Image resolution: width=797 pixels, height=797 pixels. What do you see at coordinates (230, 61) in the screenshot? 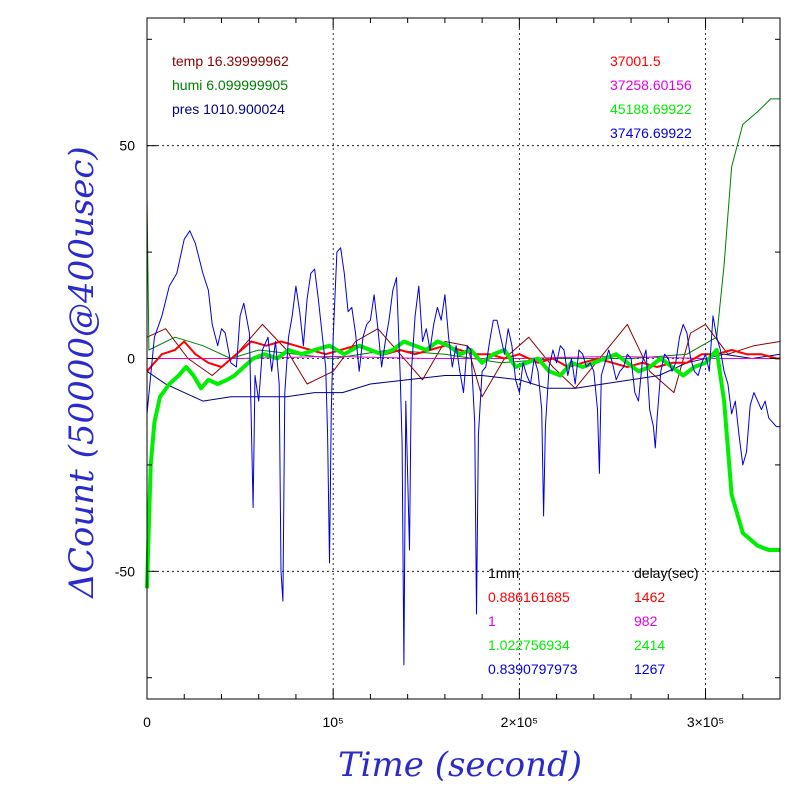
I see `label-temp: temp 16.39999962` at bounding box center [230, 61].